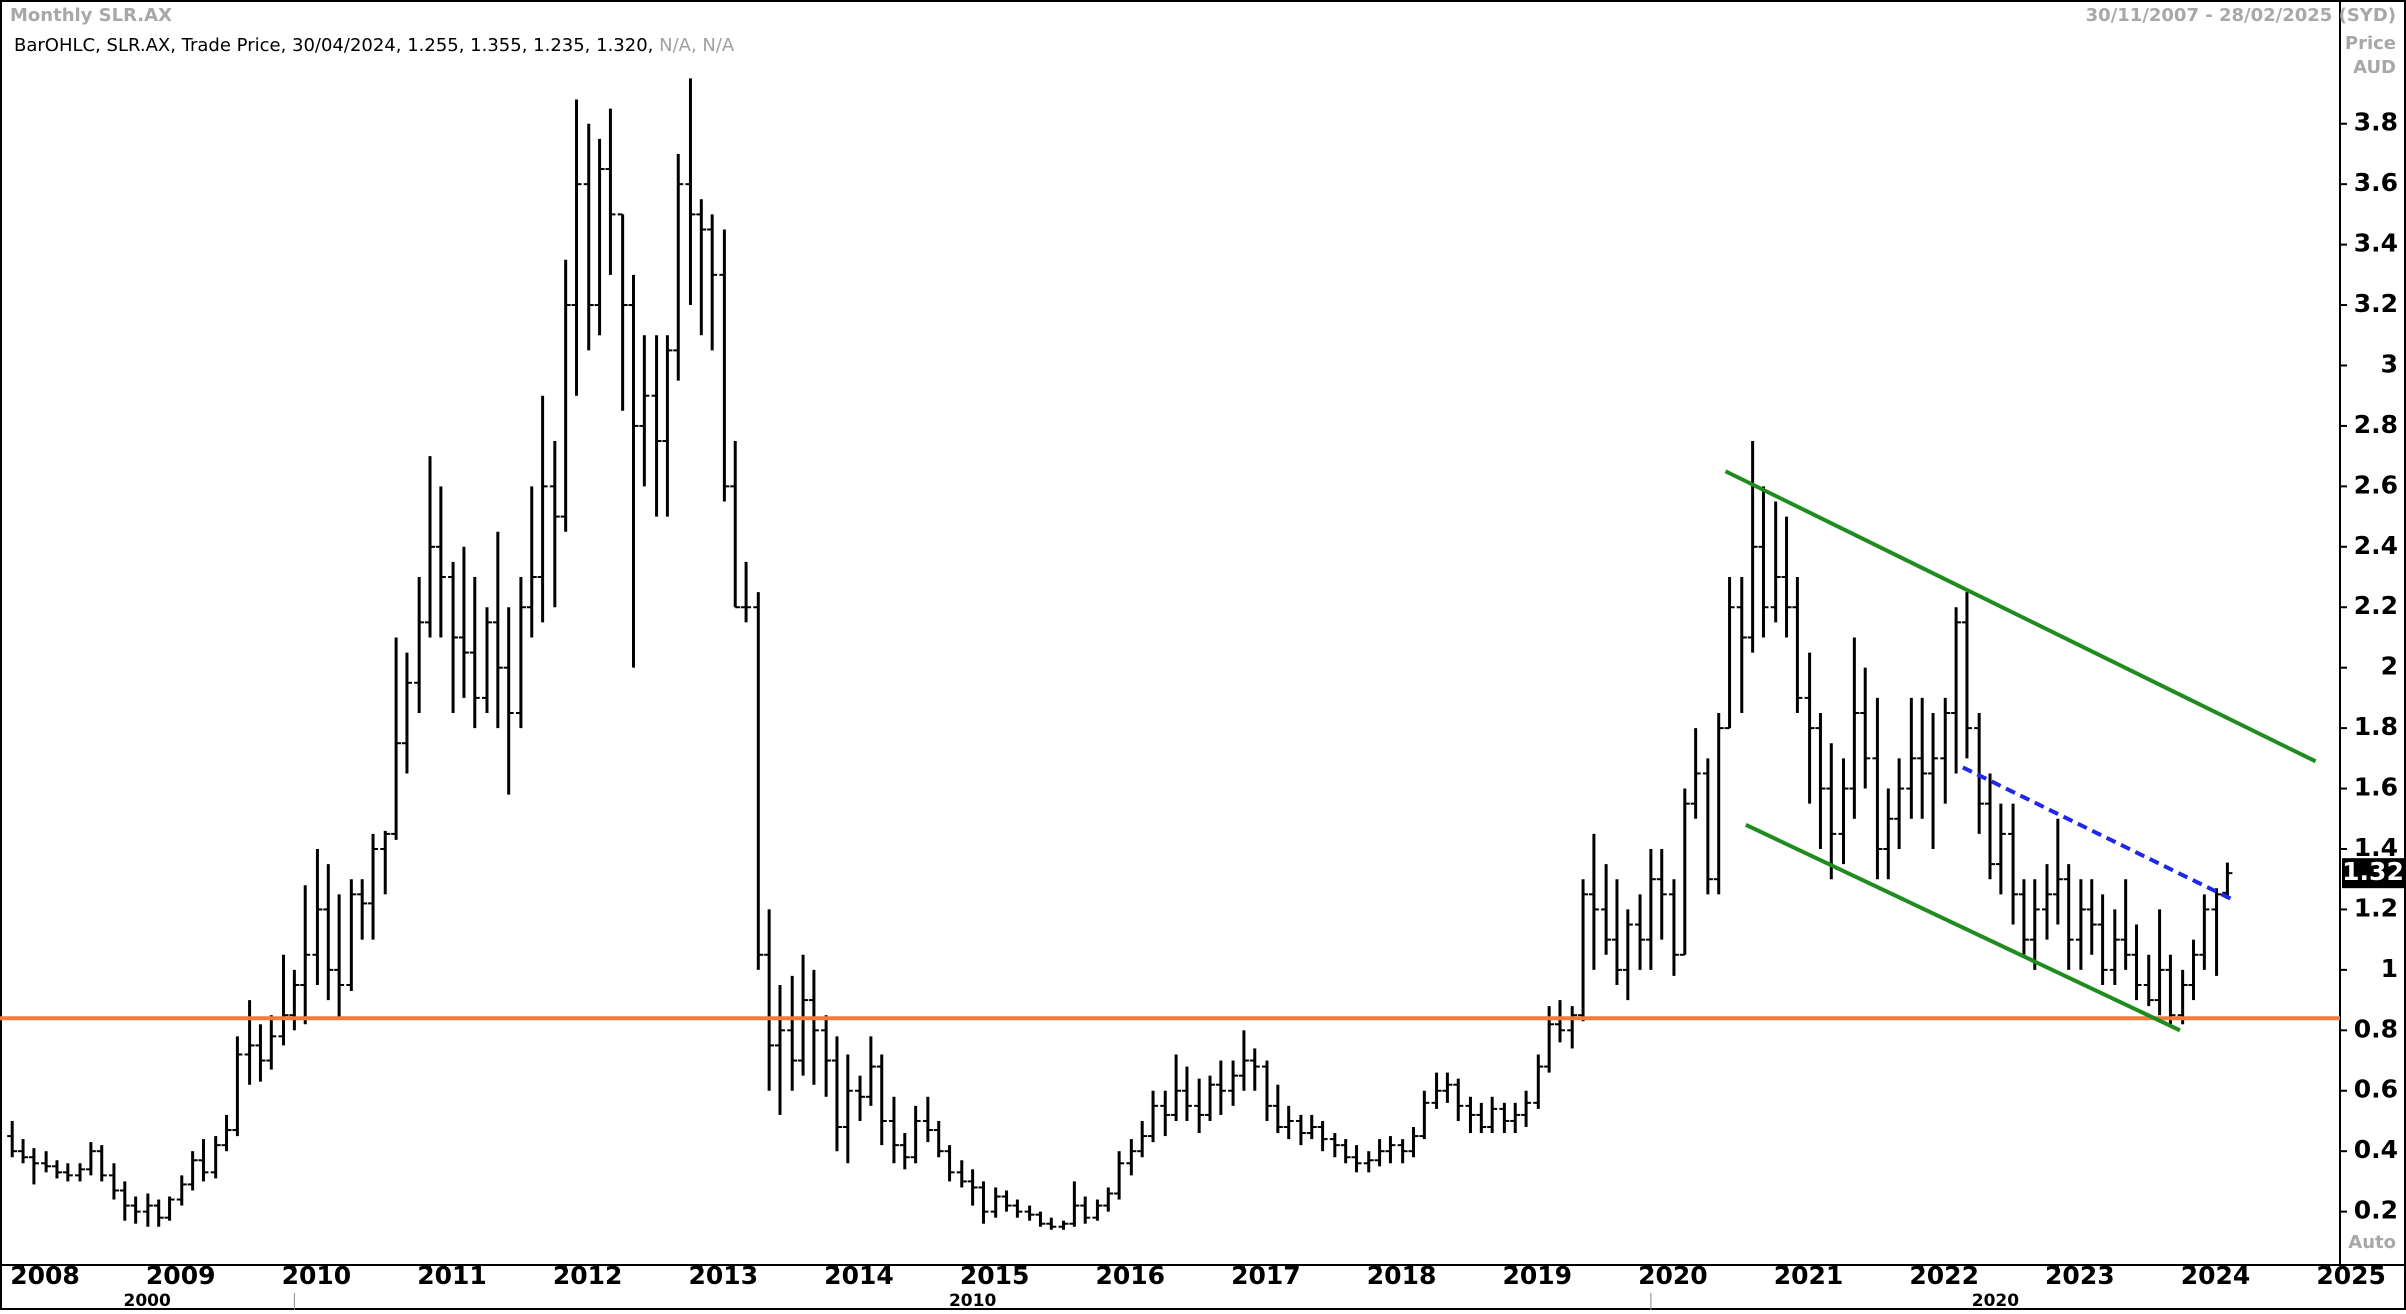 This screenshot has height=1314, width=2406. Describe the element at coordinates (1673, 1275) in the screenshot. I see `x-tick-label: 2020` at that location.